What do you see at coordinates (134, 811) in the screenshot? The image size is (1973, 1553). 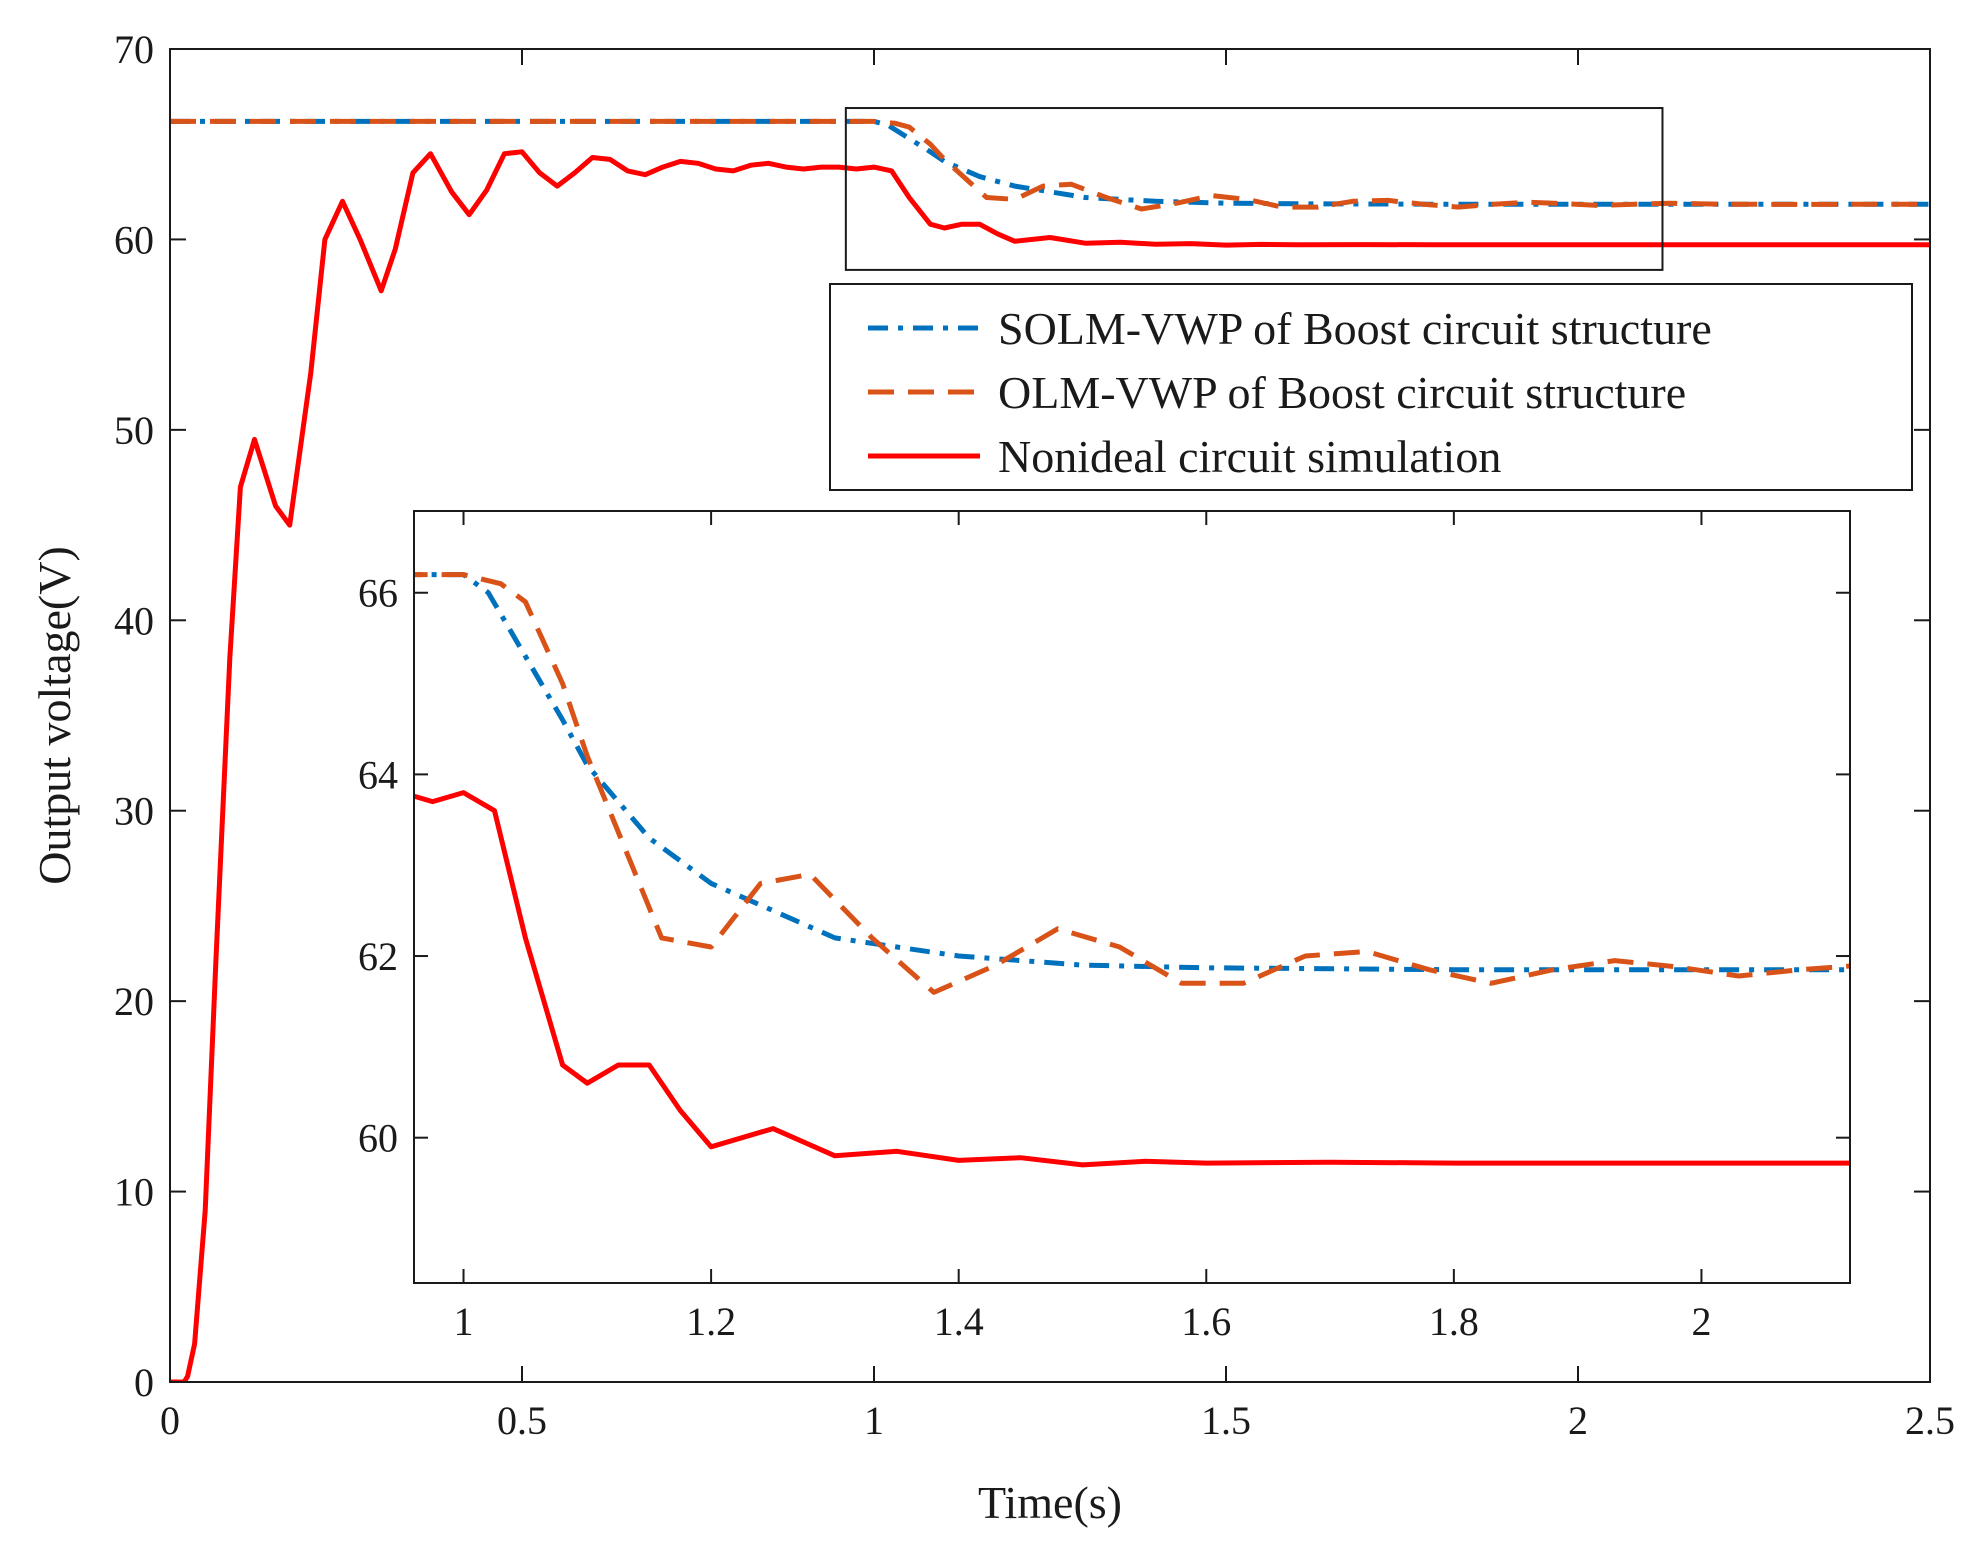 I see `y-tick-label: 30` at bounding box center [134, 811].